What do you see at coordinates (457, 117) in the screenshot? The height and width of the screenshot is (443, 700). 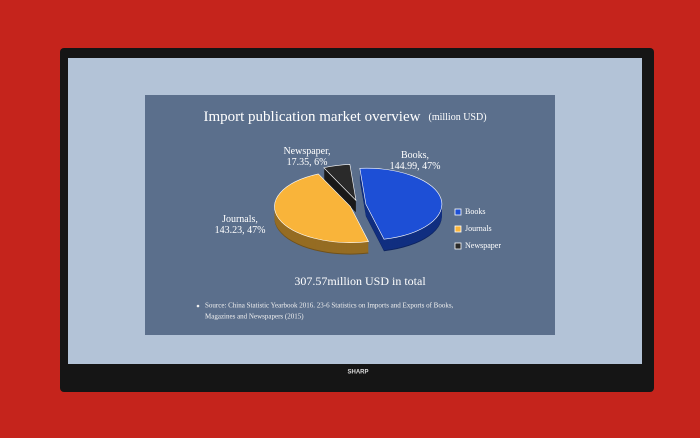 I see `title-unit: (million USD)` at bounding box center [457, 117].